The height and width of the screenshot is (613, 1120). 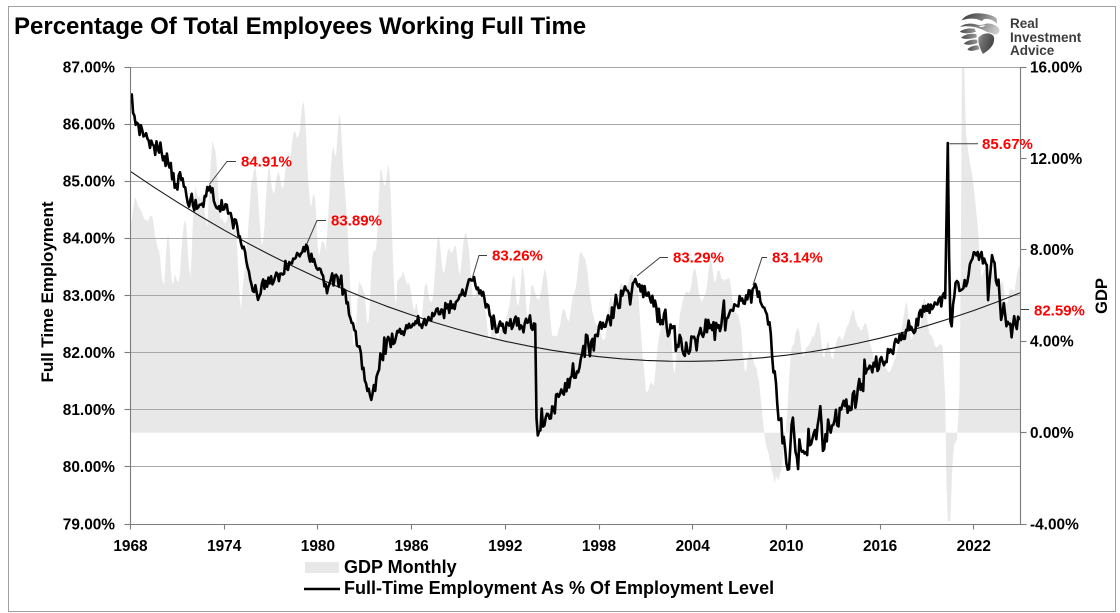 I want to click on svg-text: Full Time Employment, so click(x=47, y=291).